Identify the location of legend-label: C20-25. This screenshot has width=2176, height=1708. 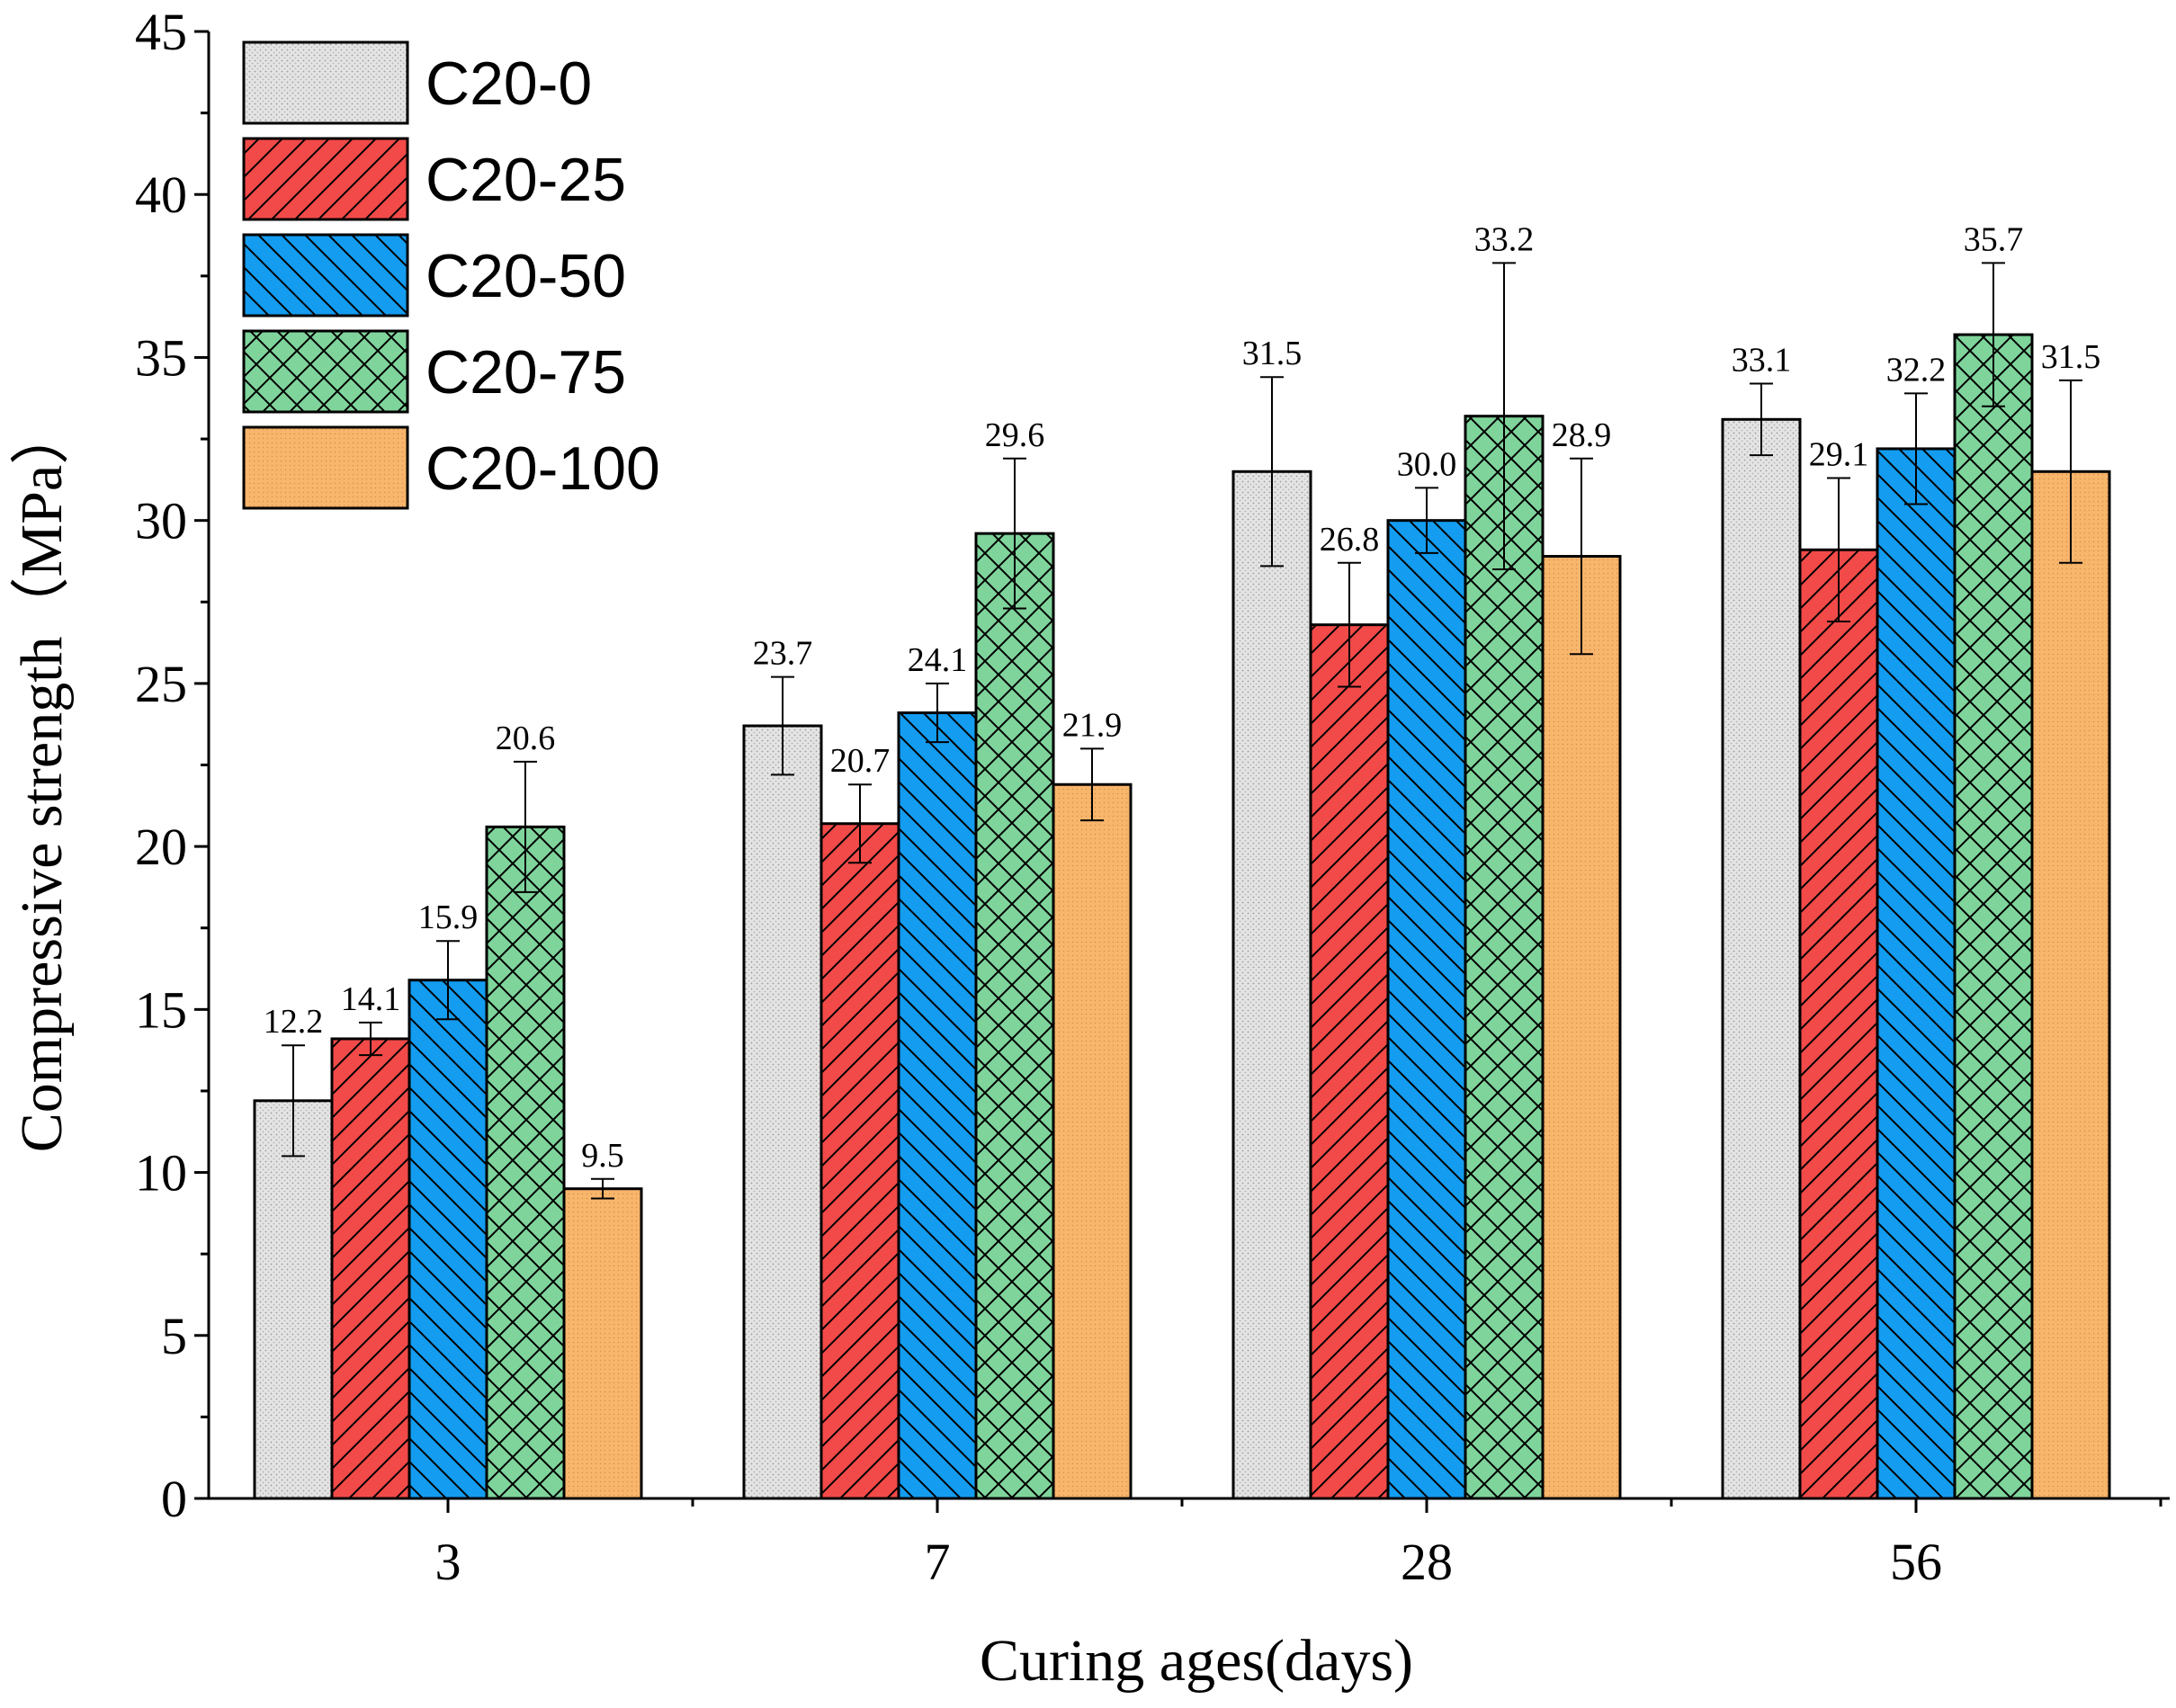
(525, 180).